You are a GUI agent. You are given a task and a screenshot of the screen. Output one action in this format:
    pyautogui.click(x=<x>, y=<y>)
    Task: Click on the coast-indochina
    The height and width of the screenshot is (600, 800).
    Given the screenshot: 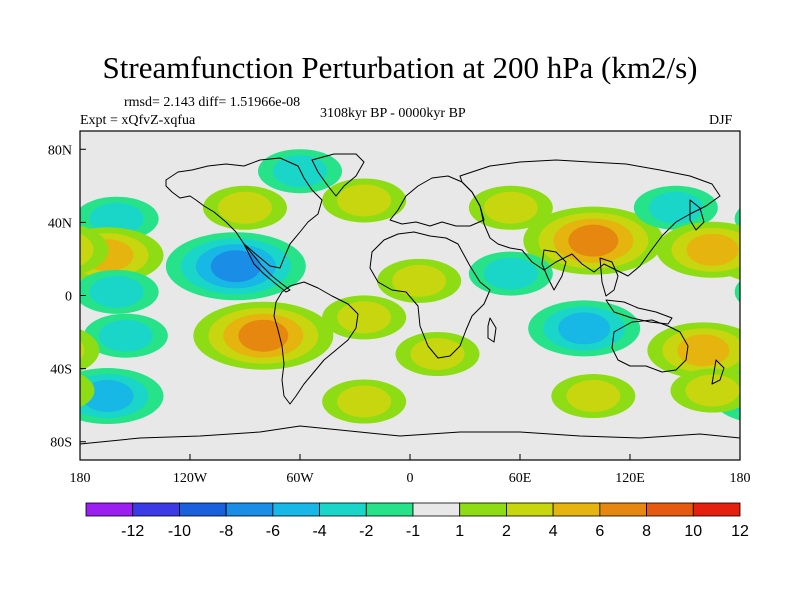 What is the action you would take?
    pyautogui.click(x=609, y=277)
    